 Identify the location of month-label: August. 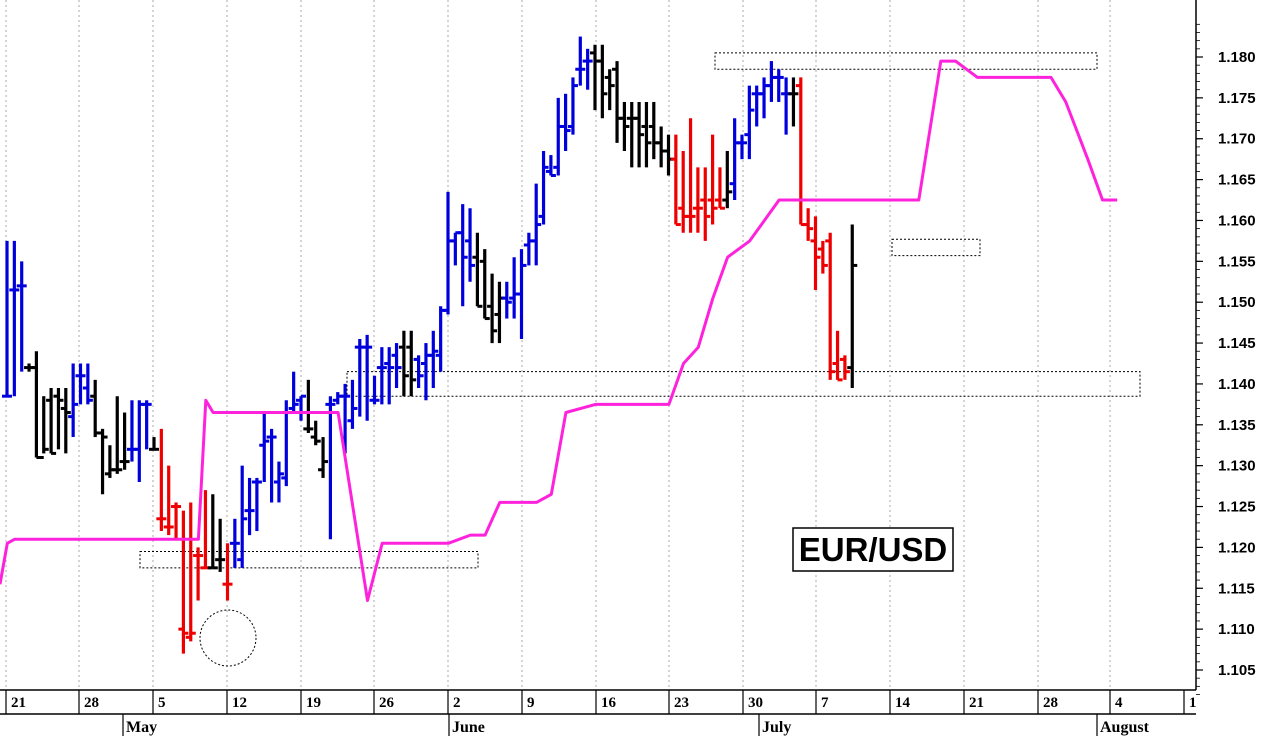
(1125, 727).